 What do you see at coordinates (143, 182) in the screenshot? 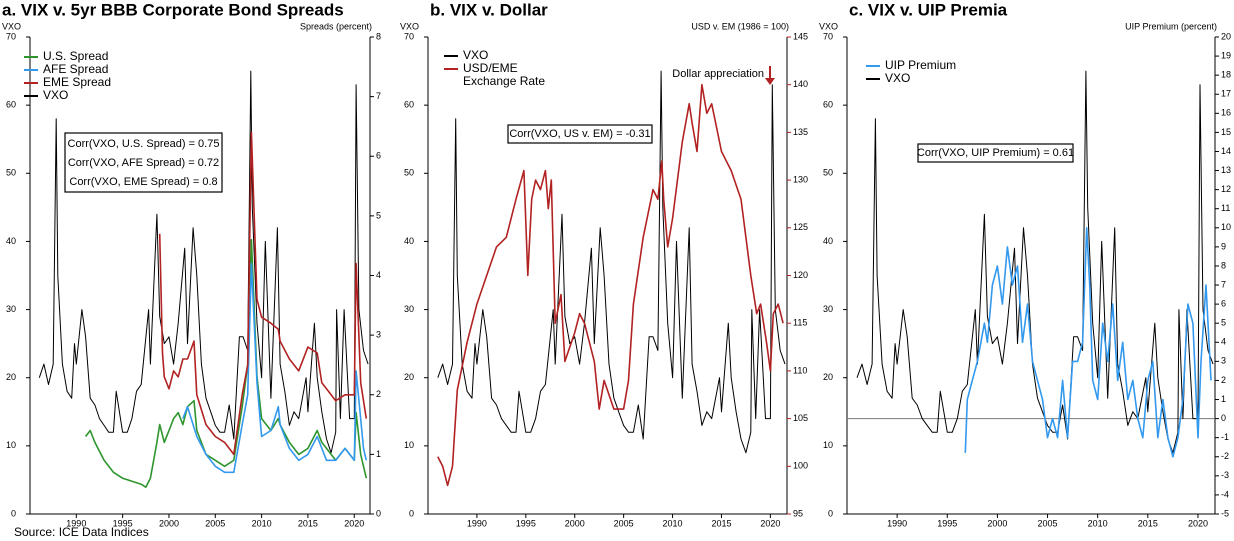
I see `annotation: Corr(VXO, EME Spread) = 0.8` at bounding box center [143, 182].